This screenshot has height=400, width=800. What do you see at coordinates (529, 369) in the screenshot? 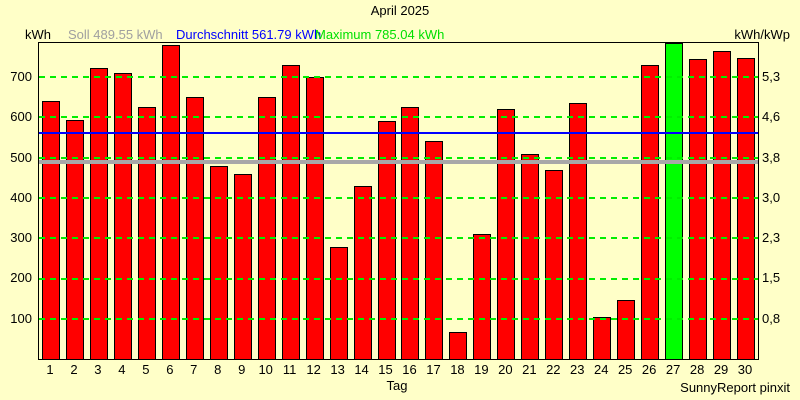
I see `x-tick-label-21: 21` at bounding box center [529, 369].